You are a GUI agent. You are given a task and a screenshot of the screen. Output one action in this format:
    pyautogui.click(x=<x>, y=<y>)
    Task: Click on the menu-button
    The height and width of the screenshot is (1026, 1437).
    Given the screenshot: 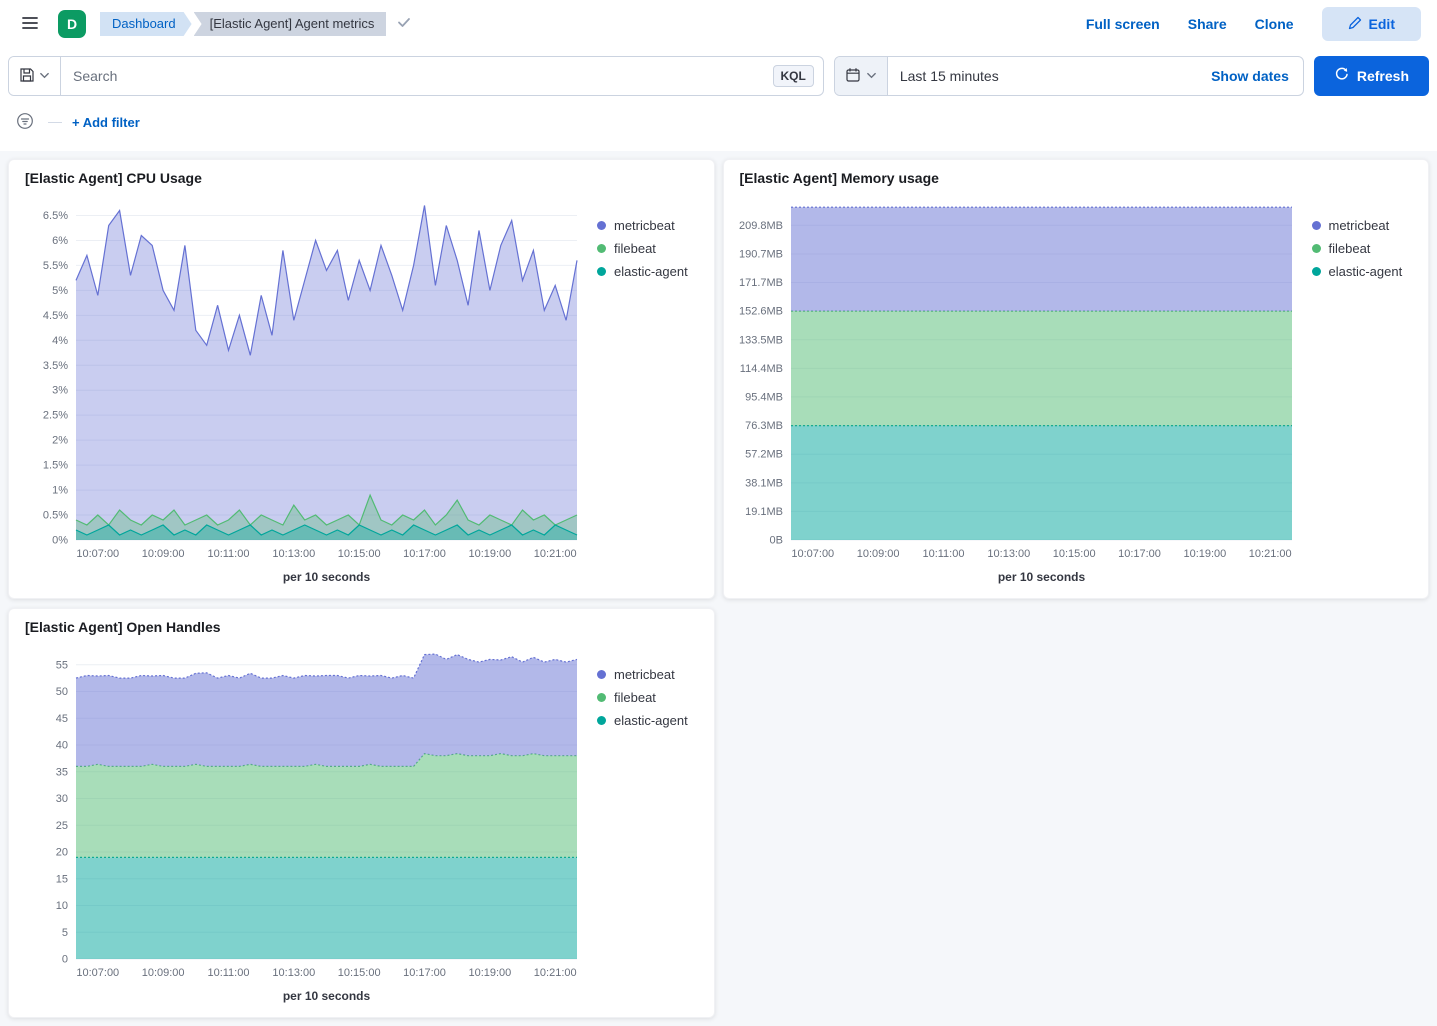 What is the action you would take?
    pyautogui.click(x=30, y=24)
    